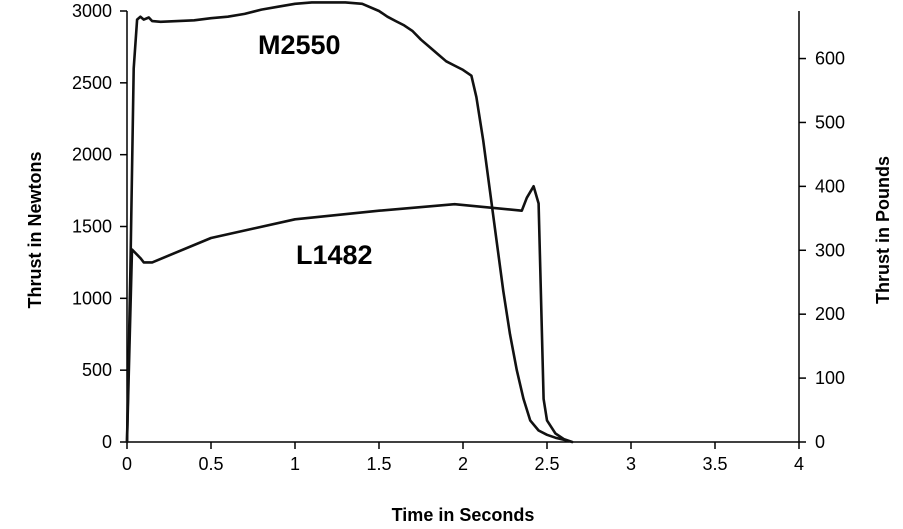  I want to click on y-tick-label: 500, so click(97, 370).